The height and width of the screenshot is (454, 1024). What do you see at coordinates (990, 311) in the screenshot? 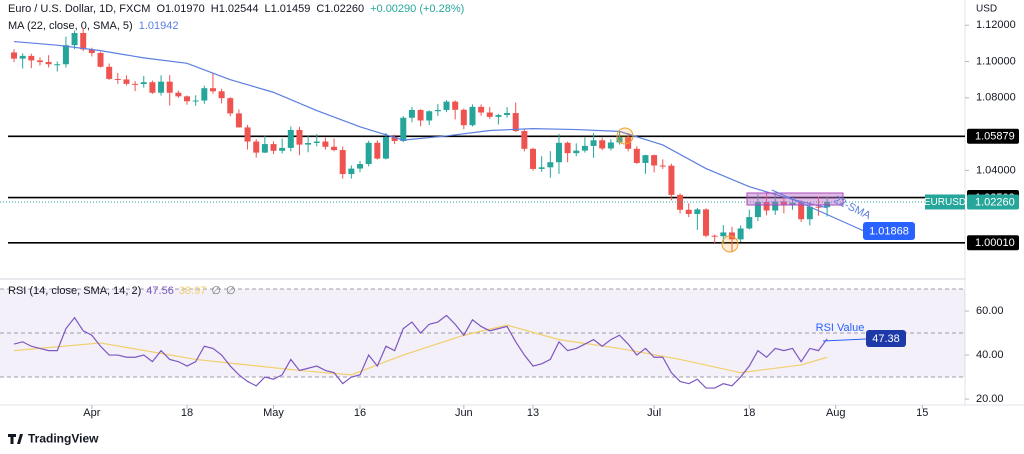
I see `y-tick-label: 60.00` at bounding box center [990, 311].